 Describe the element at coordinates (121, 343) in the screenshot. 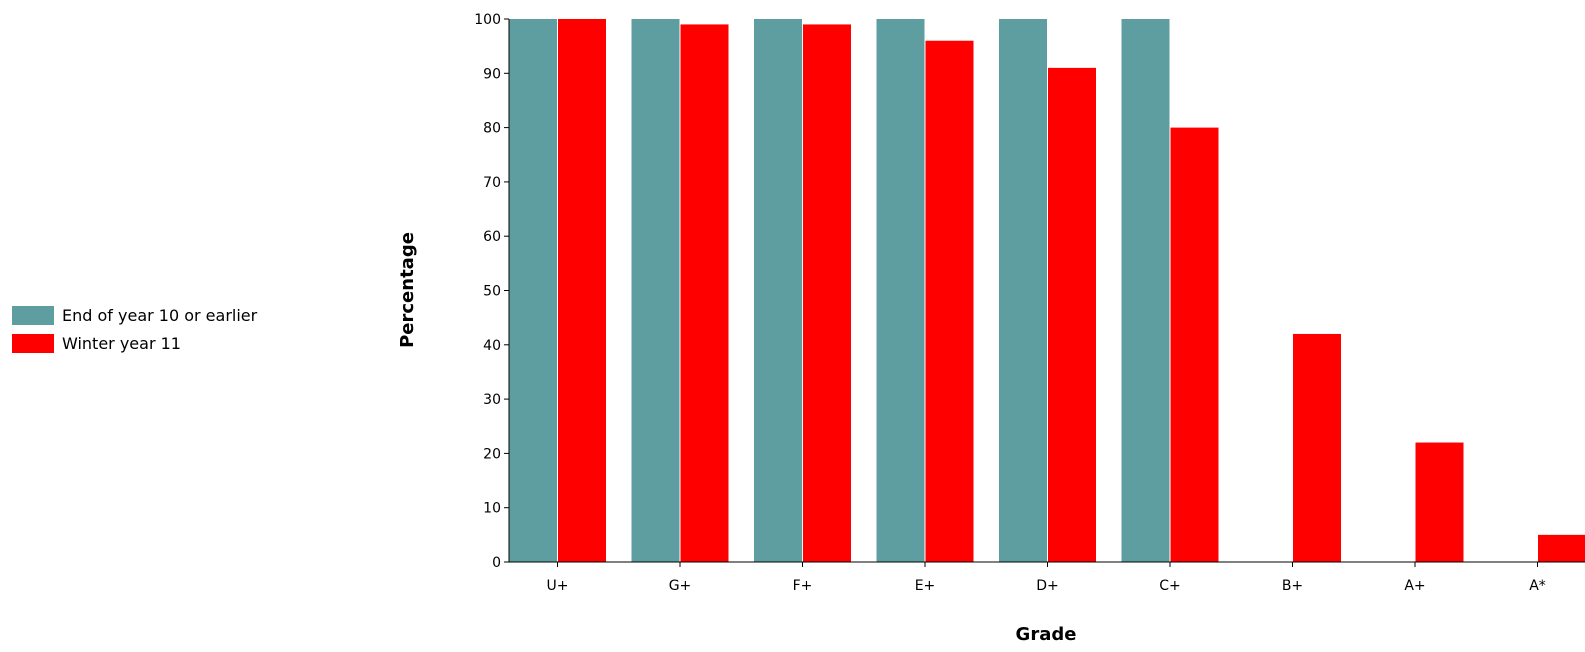

I see `legend-label-winter-year-11: Winter year 11` at that location.